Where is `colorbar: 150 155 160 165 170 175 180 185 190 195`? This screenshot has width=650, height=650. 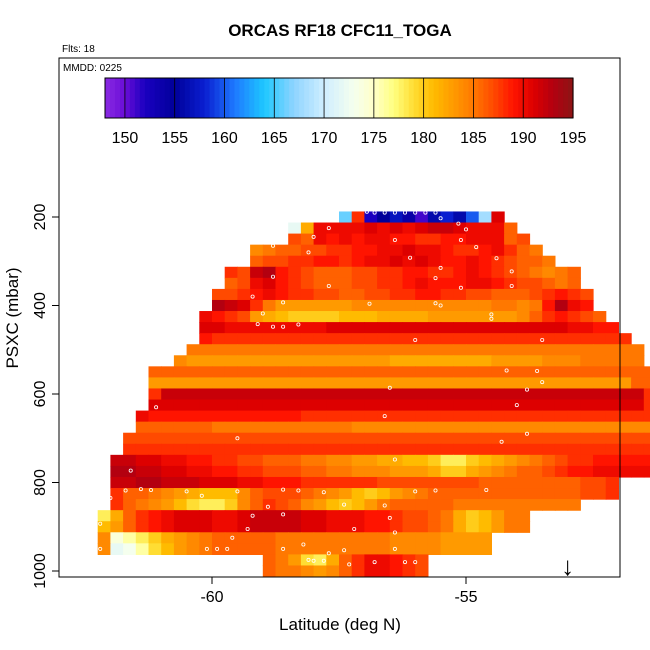 colorbar: 150 155 160 165 170 175 180 185 190 195 is located at coordinates (345, 112).